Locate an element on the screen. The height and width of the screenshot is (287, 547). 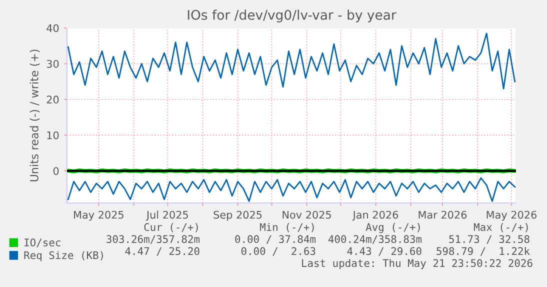
y-tick-label: 10 is located at coordinates (53, 135).